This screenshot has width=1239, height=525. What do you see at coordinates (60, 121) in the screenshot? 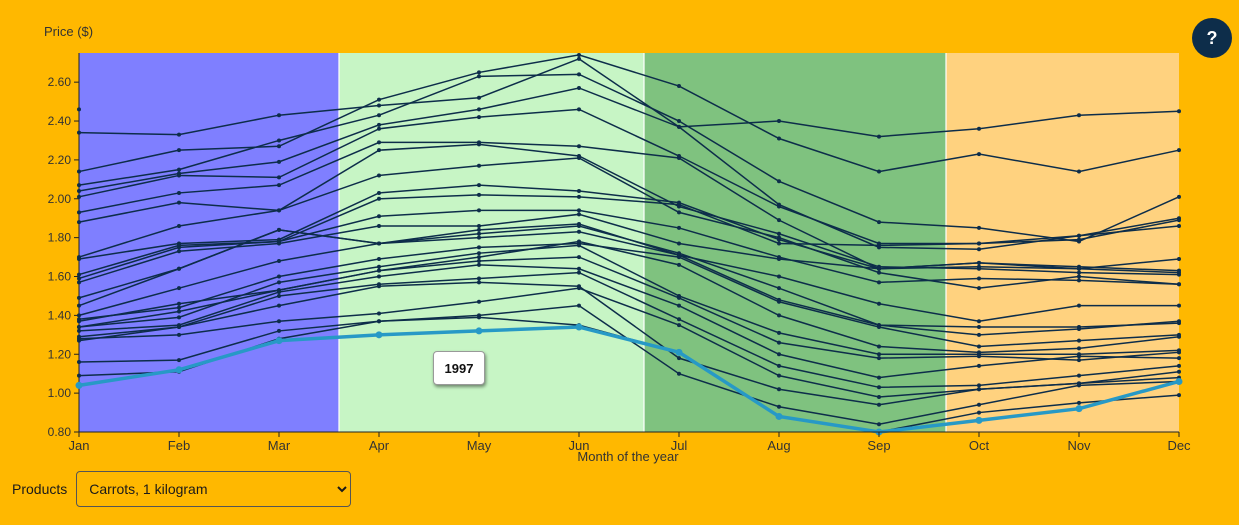
I see `y-tick-label: 2.40` at bounding box center [60, 121].